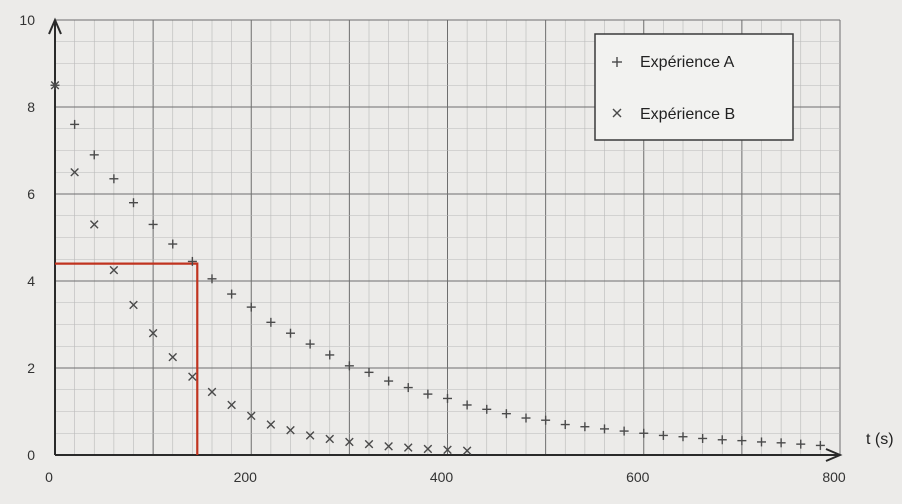 This screenshot has height=504, width=902. I want to click on y-tick-label: 0, so click(31, 455).